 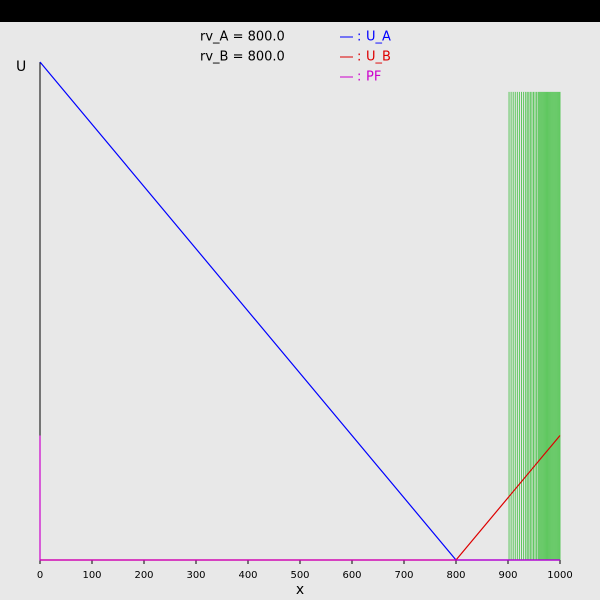 I want to click on x-tick-label: 300, so click(x=195, y=575).